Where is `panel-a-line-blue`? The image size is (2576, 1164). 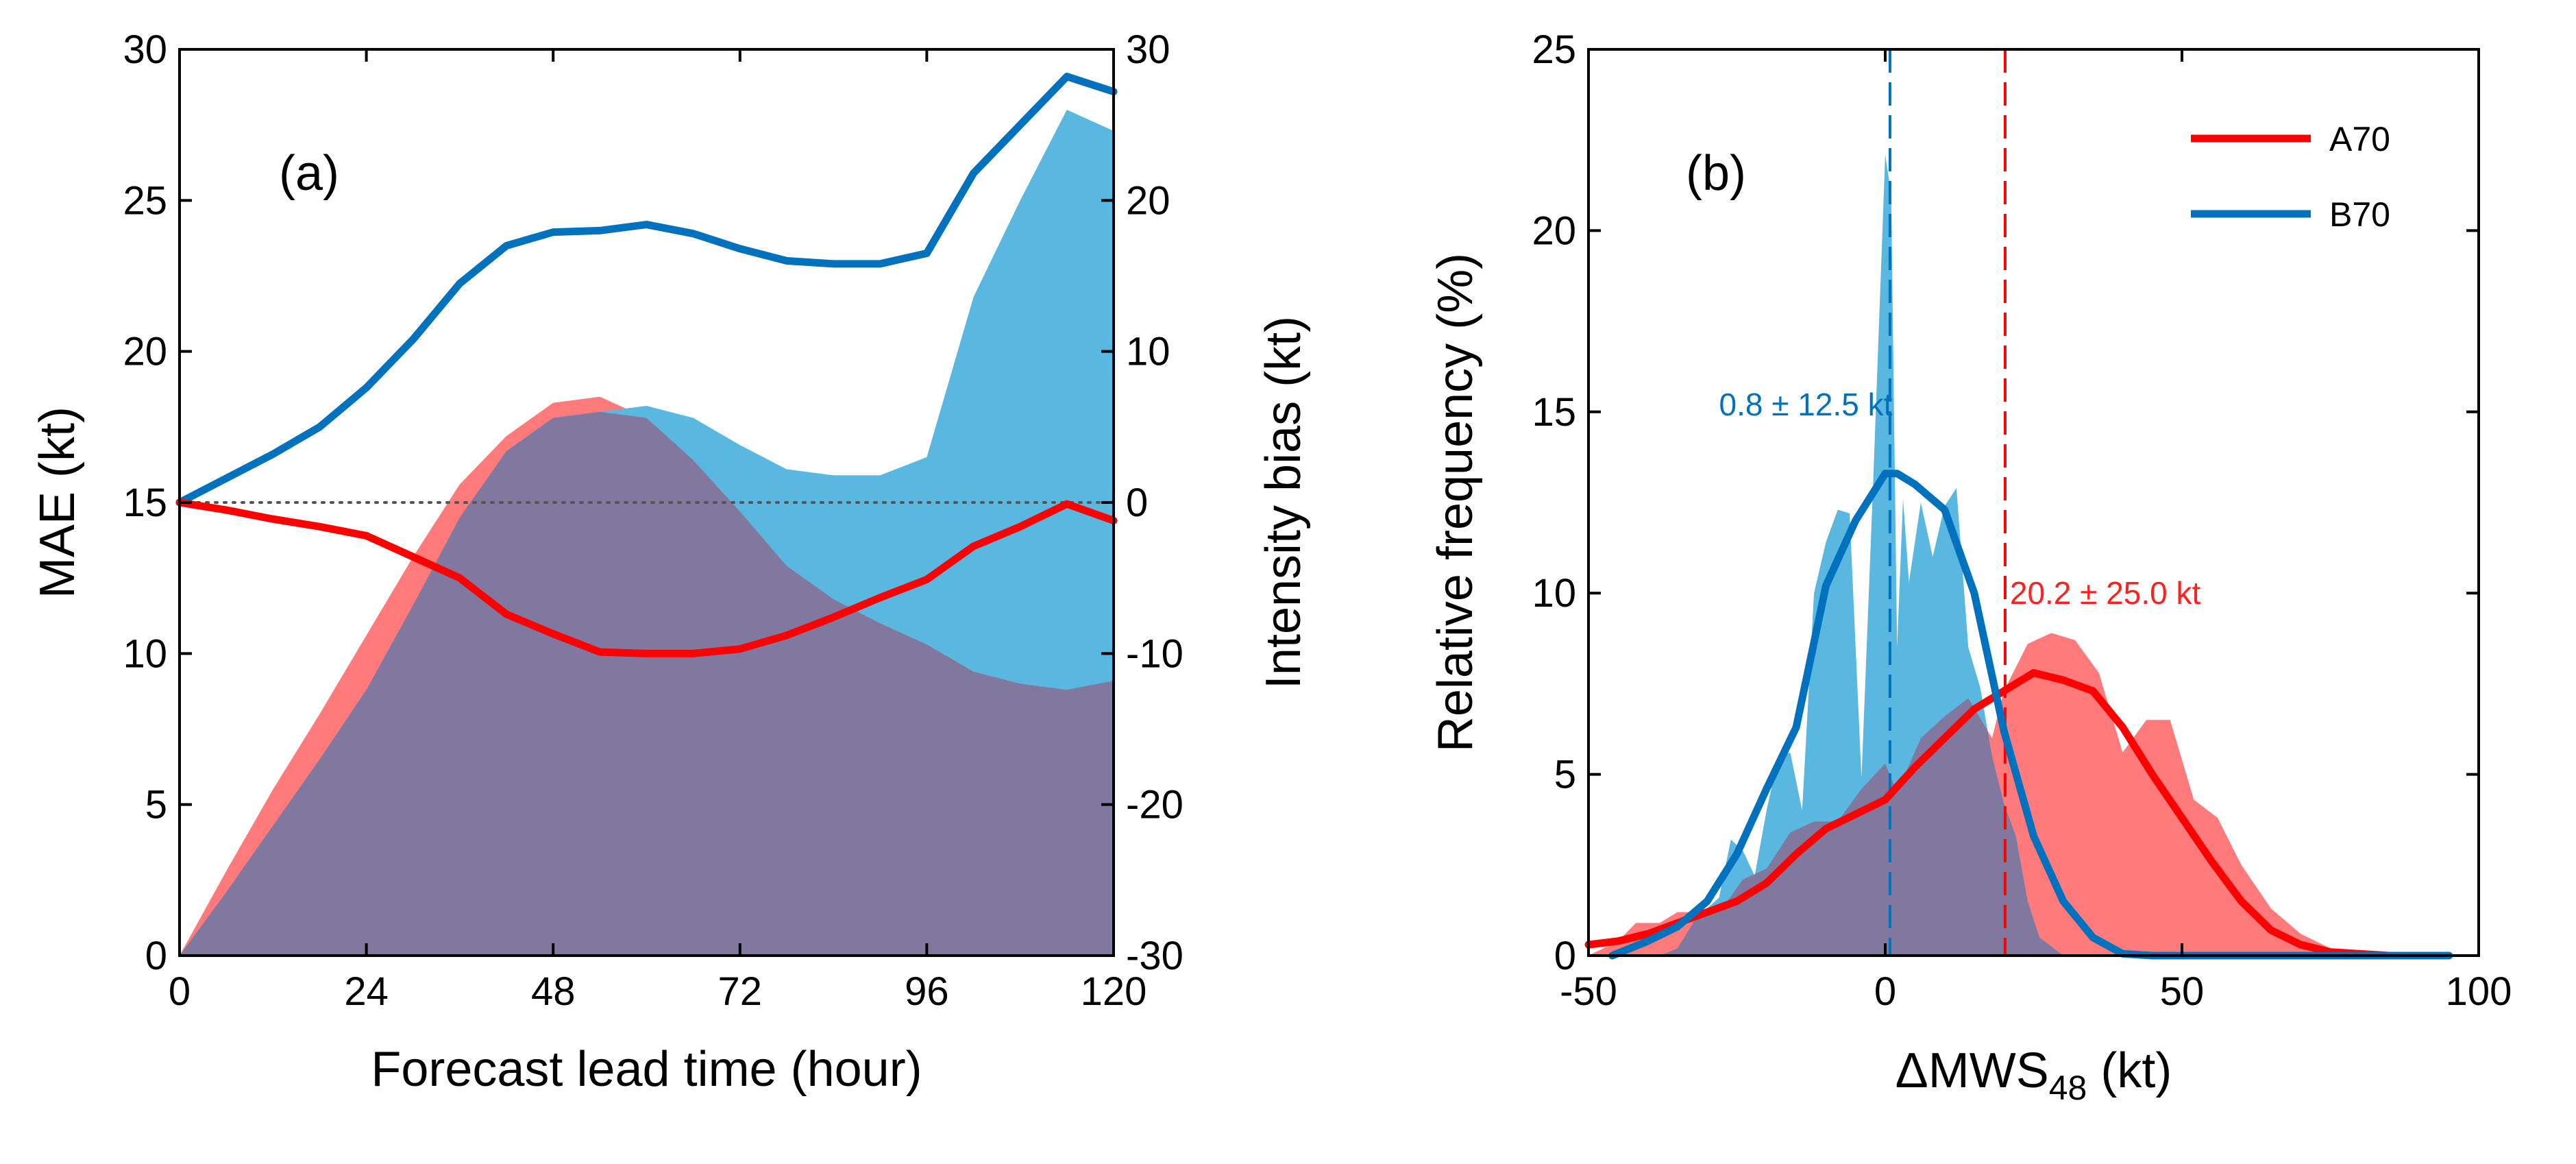 panel-a-line-blue is located at coordinates (647, 290).